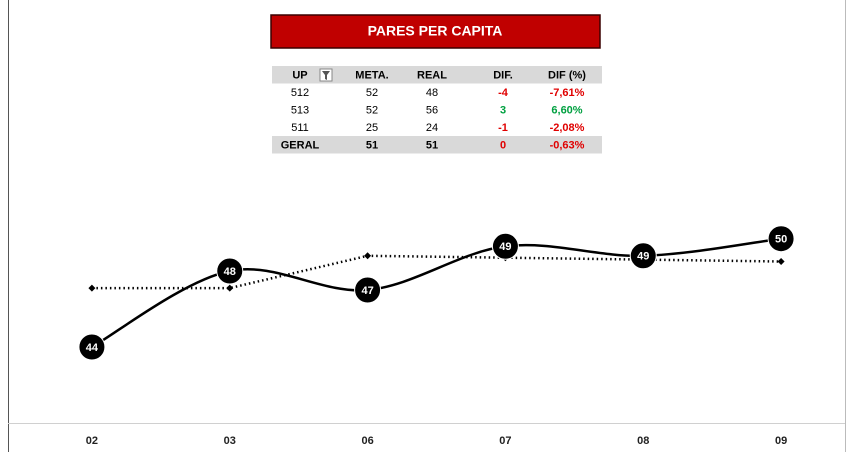 The width and height of the screenshot is (851, 452). I want to click on table-cell: -4, so click(503, 93).